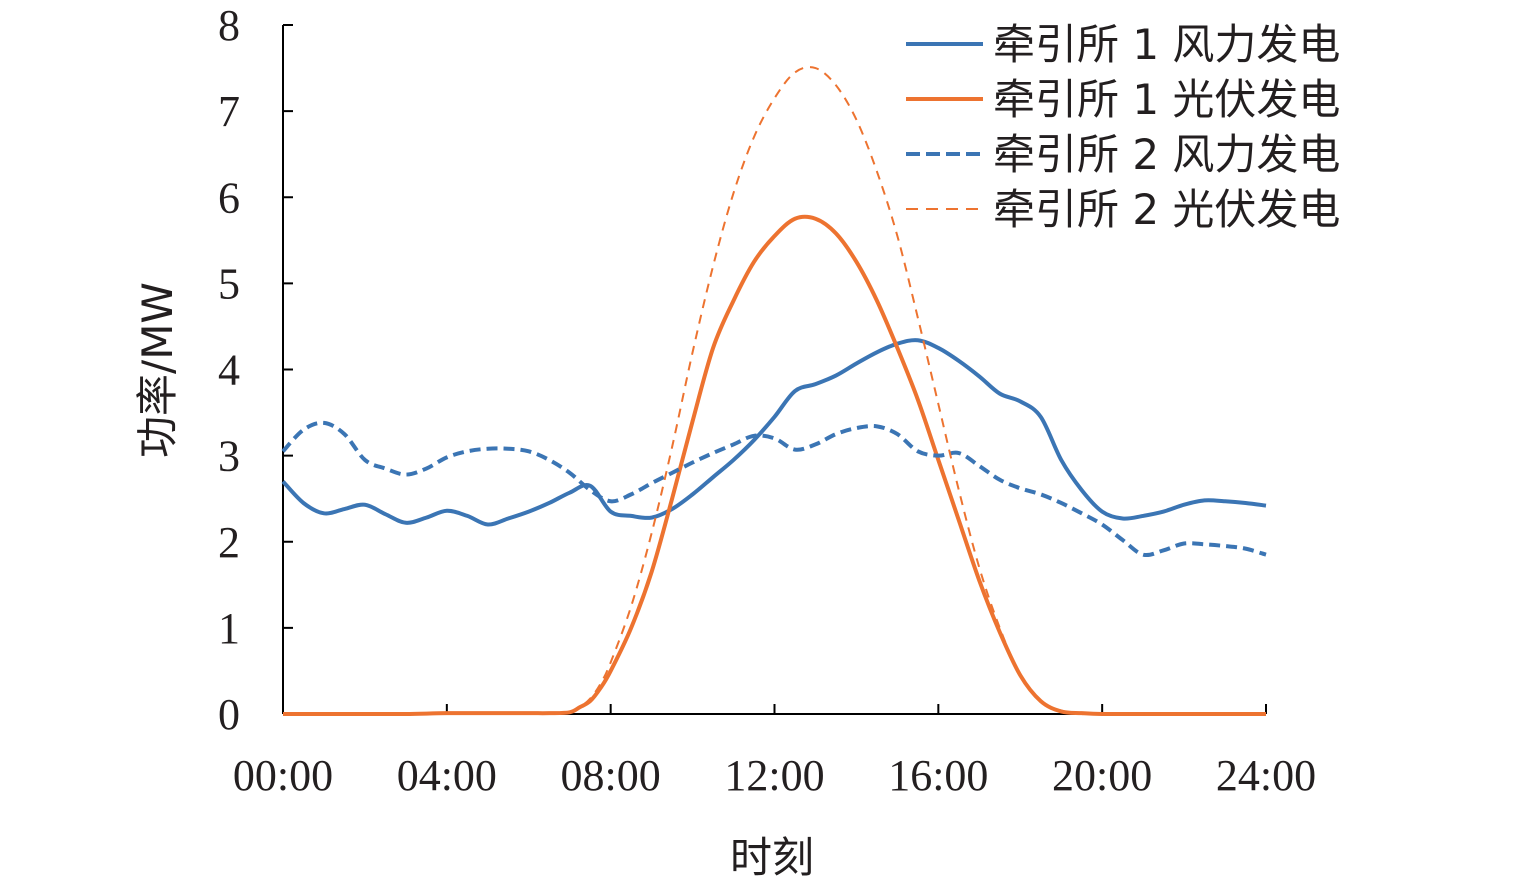 The width and height of the screenshot is (1535, 883). What do you see at coordinates (229, 25) in the screenshot?
I see `y-tick-label-8: 8` at bounding box center [229, 25].